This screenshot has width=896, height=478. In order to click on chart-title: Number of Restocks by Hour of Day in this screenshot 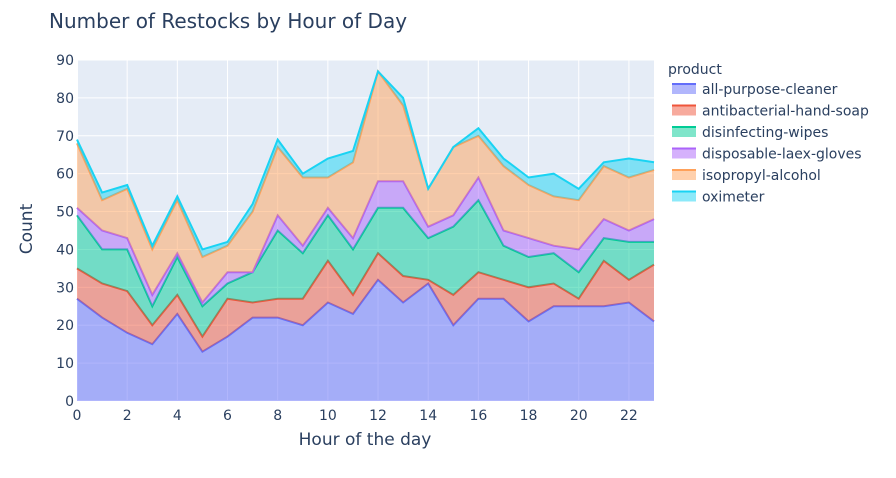, I will do `click(228, 21)`.